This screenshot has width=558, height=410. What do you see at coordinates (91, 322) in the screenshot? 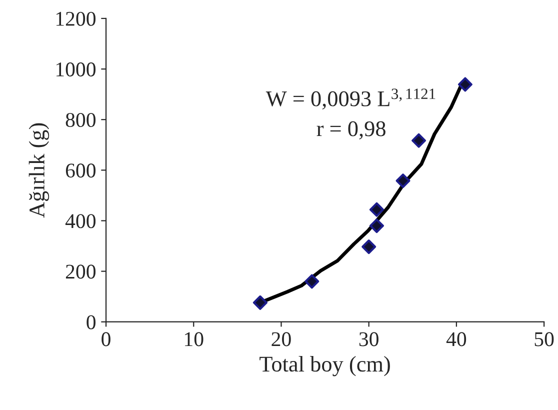
I see `y-tick-label: 0` at bounding box center [91, 322].